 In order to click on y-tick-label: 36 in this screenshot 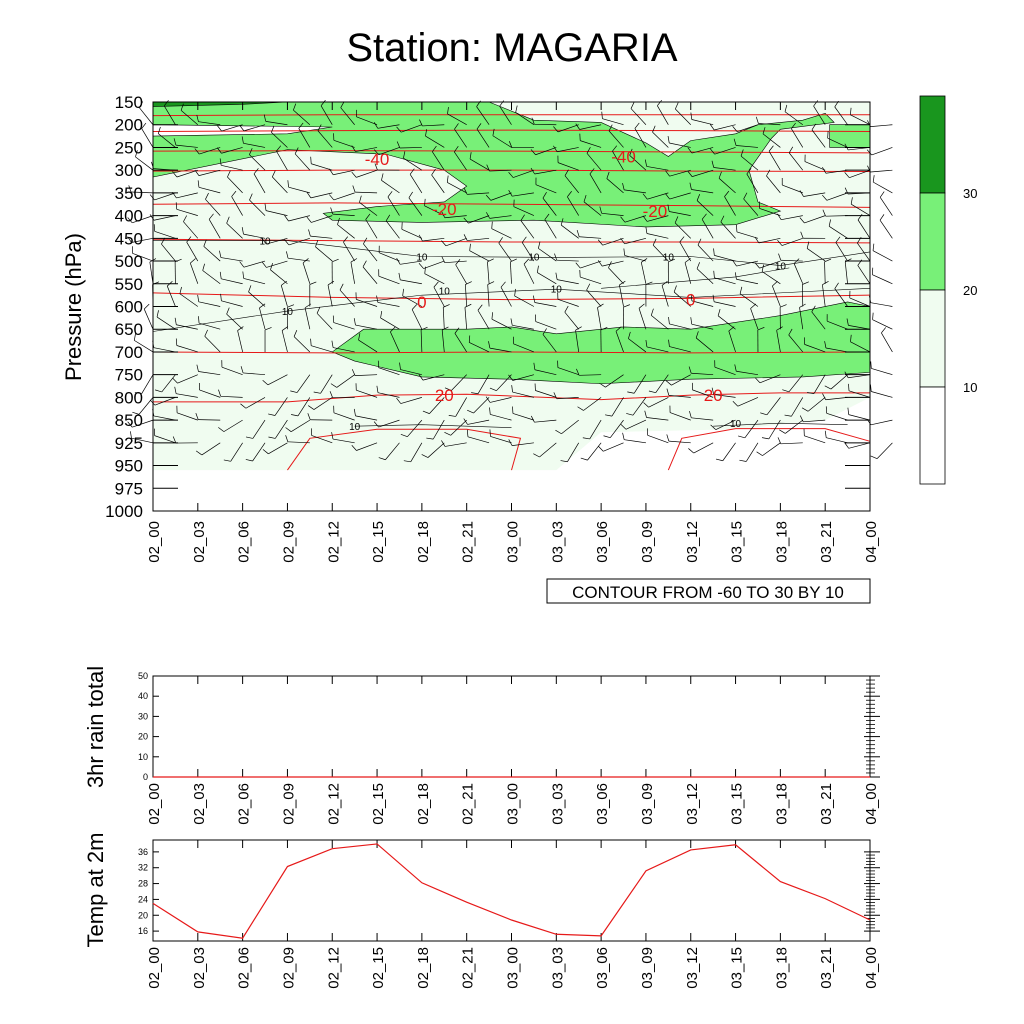, I will do `click(143, 852)`.